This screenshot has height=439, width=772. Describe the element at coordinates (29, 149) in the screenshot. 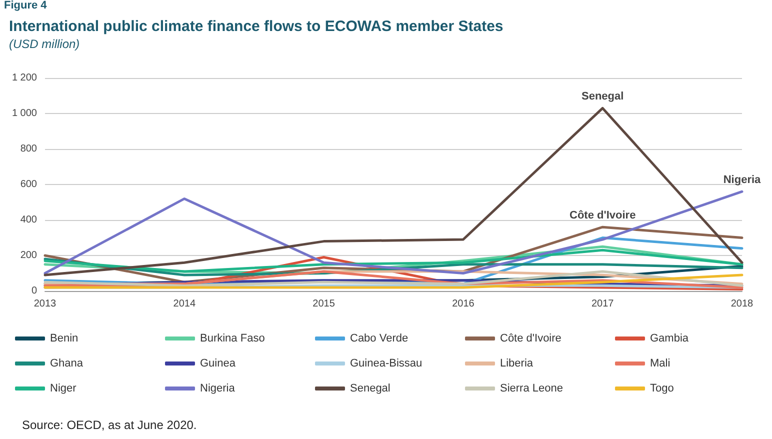

I see `y-tick-label: 800` at that location.